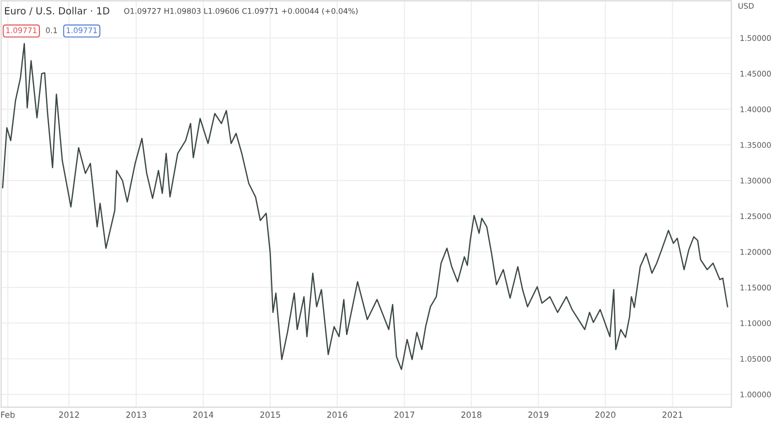 Image resolution: width=781 pixels, height=422 pixels. What do you see at coordinates (538, 415) in the screenshot?
I see `x-tick-label: 2019` at bounding box center [538, 415].